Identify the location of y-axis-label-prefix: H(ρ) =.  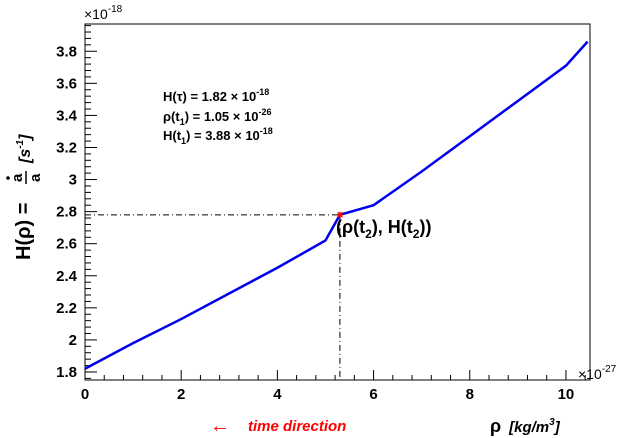
(24, 231).